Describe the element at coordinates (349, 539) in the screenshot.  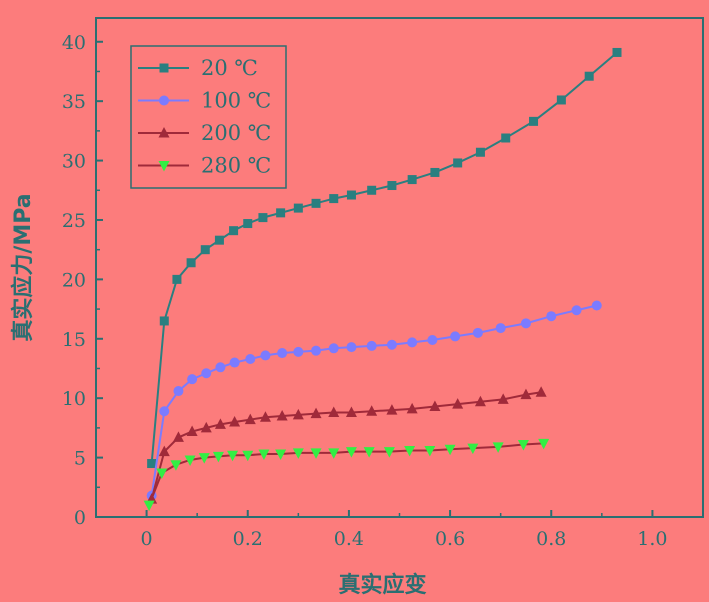
I see `x-tick-label: 0.4` at that location.